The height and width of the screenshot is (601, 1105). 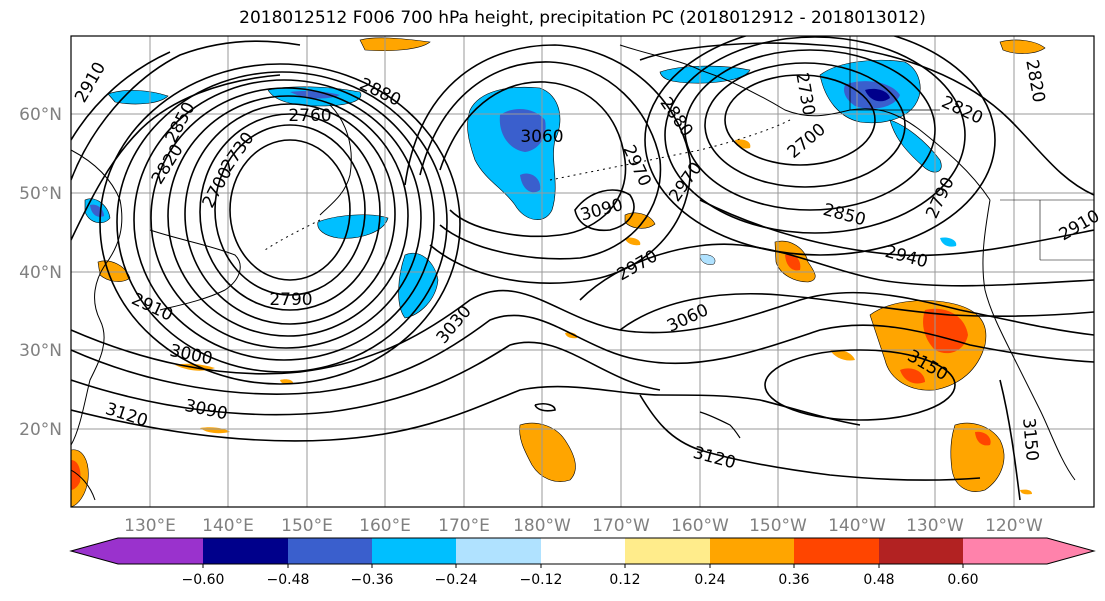 What do you see at coordinates (40, 351) in the screenshot?
I see `lat-label: 30°N` at bounding box center [40, 351].